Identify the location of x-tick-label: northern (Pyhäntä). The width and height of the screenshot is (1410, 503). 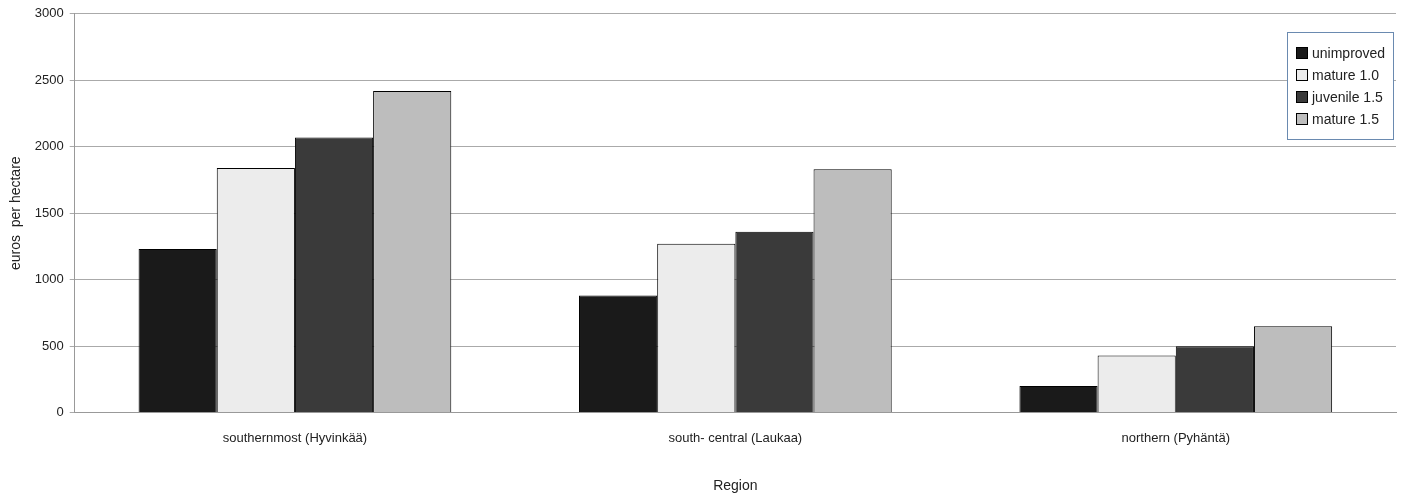
(1175, 437).